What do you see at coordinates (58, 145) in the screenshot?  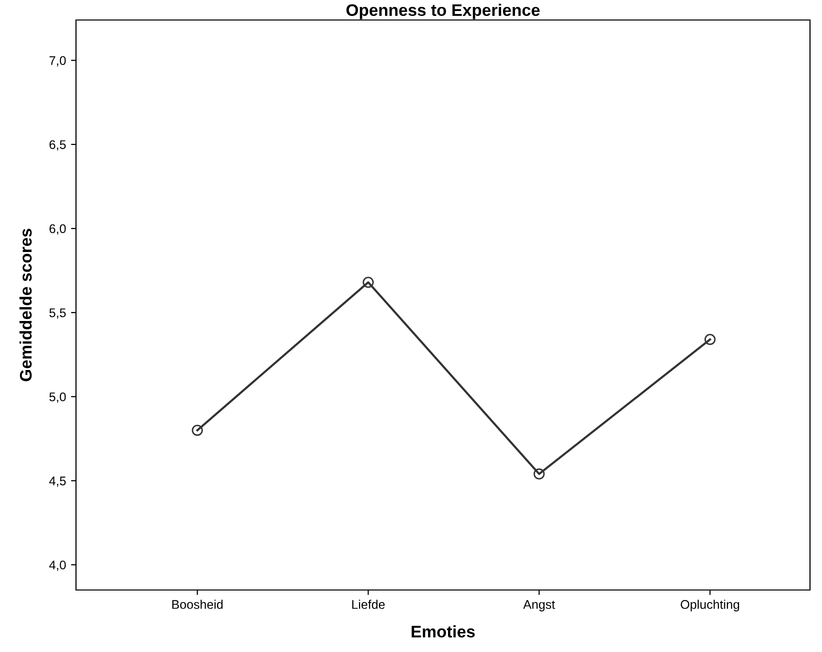 I see `y-tick-label: 6,5` at bounding box center [58, 145].